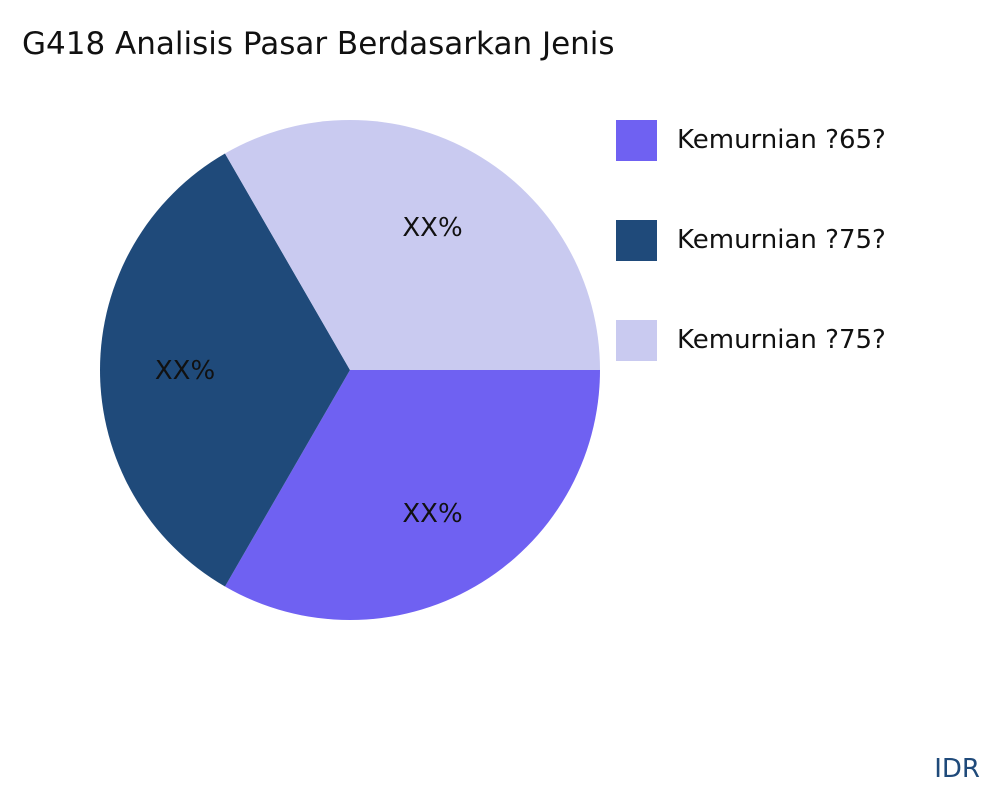  I want to click on source-label: IDR, so click(957, 769).